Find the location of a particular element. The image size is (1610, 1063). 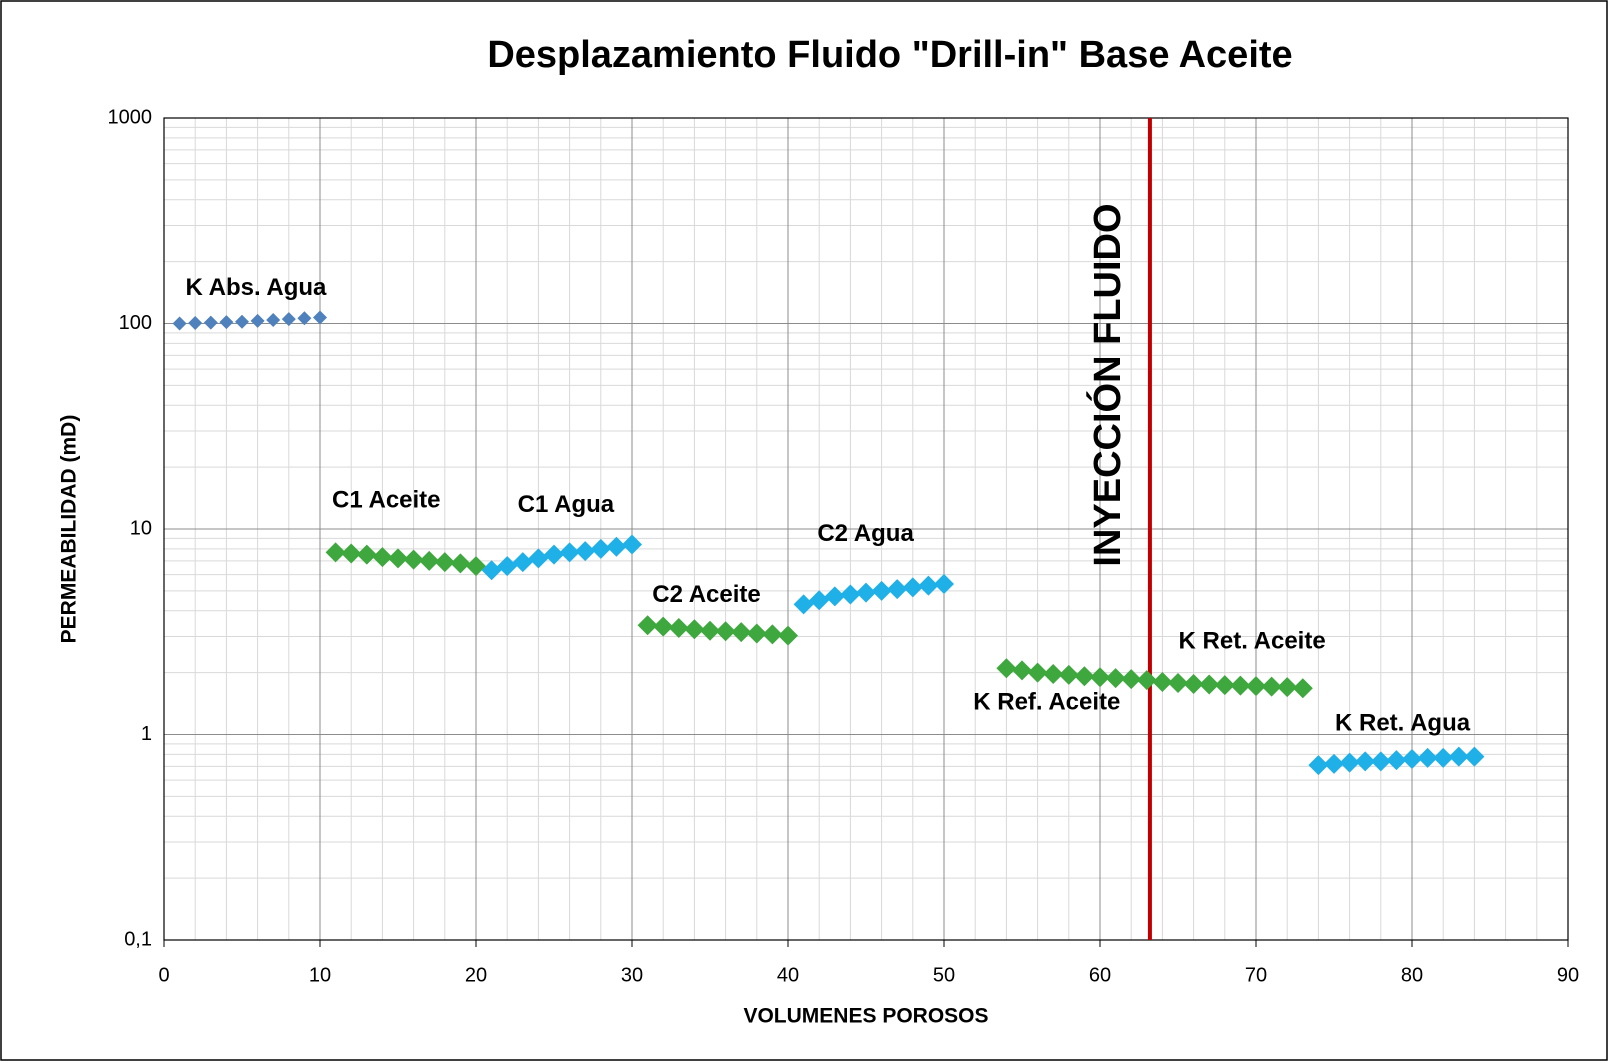

series-label: C2 Aceite is located at coordinates (706, 594).